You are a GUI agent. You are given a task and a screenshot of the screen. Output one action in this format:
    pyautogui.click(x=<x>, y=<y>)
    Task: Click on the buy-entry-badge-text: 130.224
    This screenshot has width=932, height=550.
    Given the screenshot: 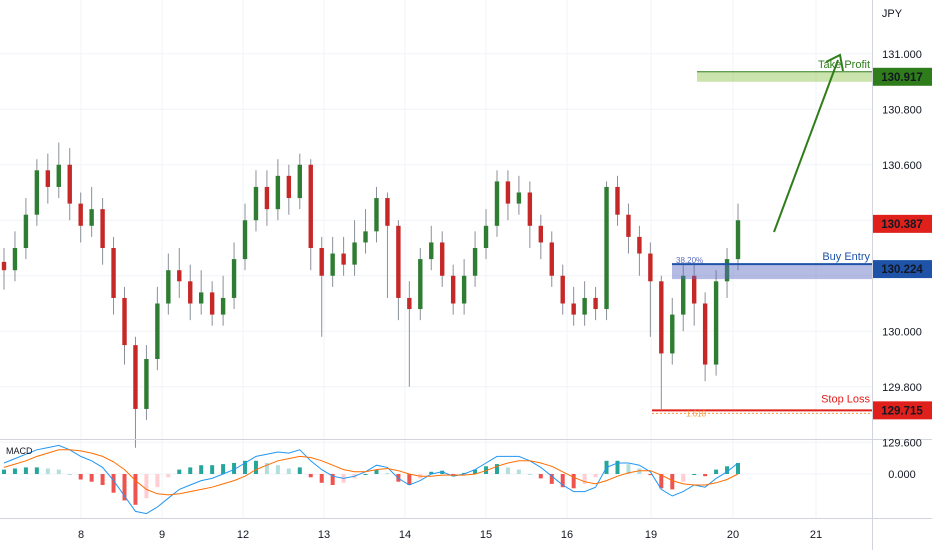 What is the action you would take?
    pyautogui.click(x=902, y=270)
    